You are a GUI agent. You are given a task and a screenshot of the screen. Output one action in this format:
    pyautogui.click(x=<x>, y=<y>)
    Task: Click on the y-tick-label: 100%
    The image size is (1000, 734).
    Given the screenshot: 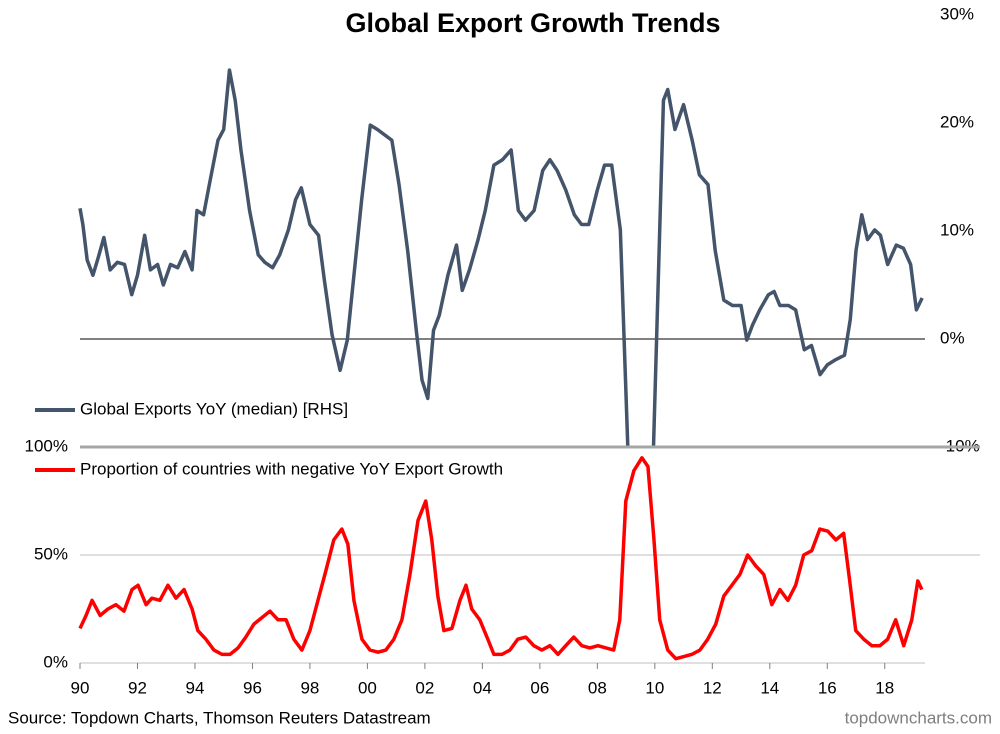 What is the action you would take?
    pyautogui.click(x=46, y=445)
    